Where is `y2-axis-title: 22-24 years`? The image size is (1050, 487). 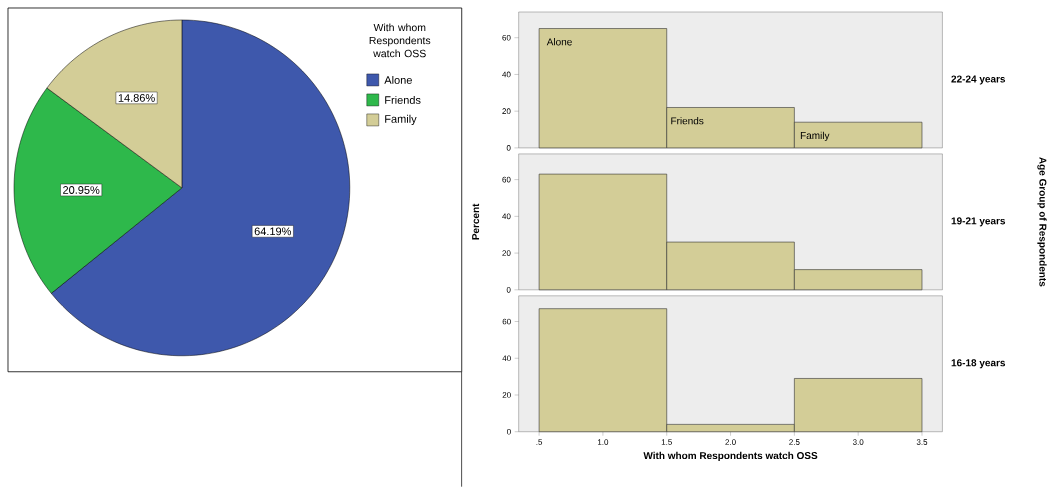 y2-axis-title: 22-24 years is located at coordinates (978, 80).